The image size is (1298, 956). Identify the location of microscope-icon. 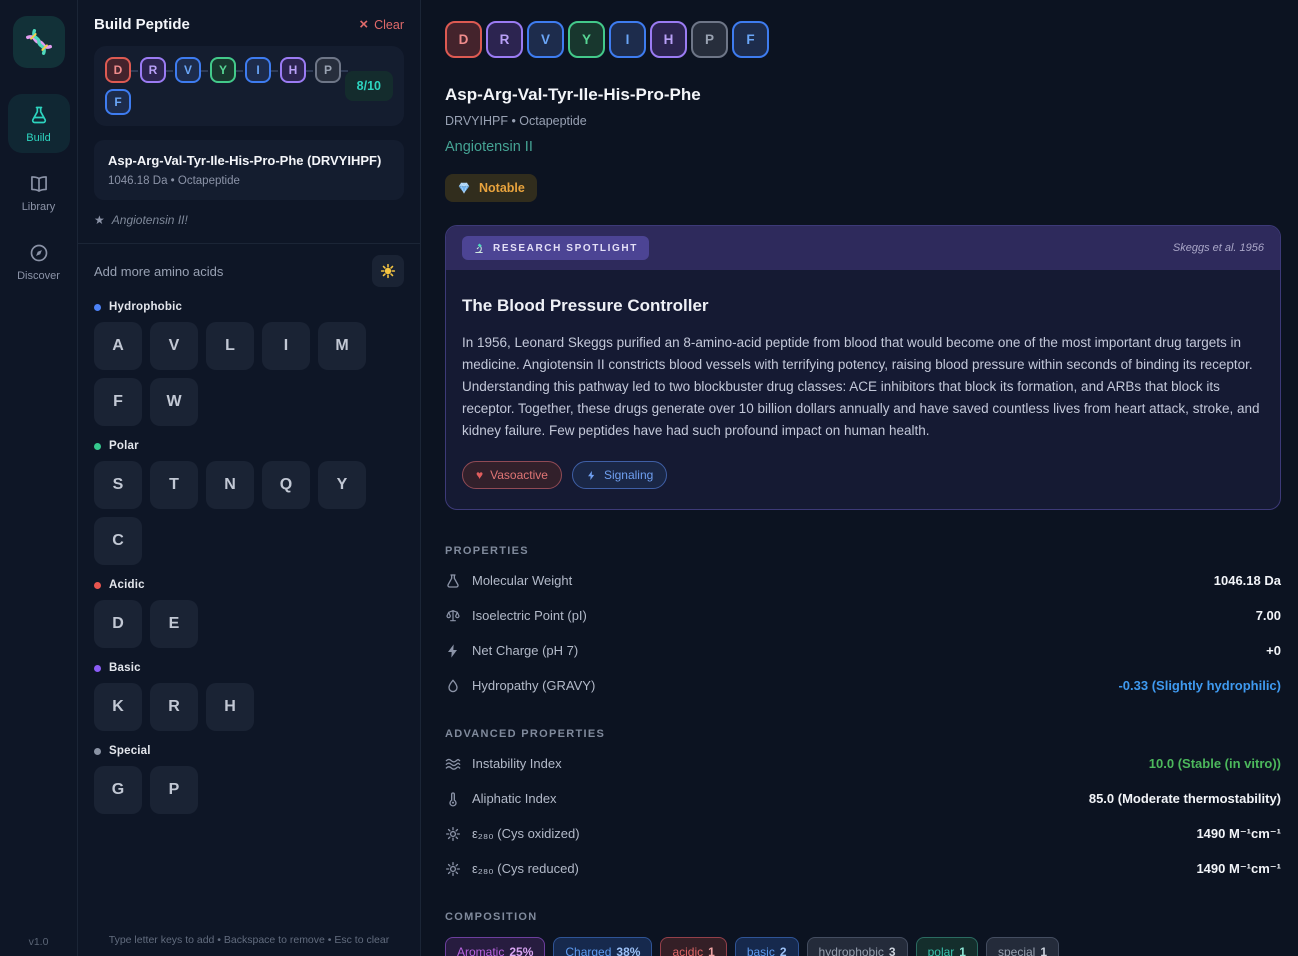
(479, 248).